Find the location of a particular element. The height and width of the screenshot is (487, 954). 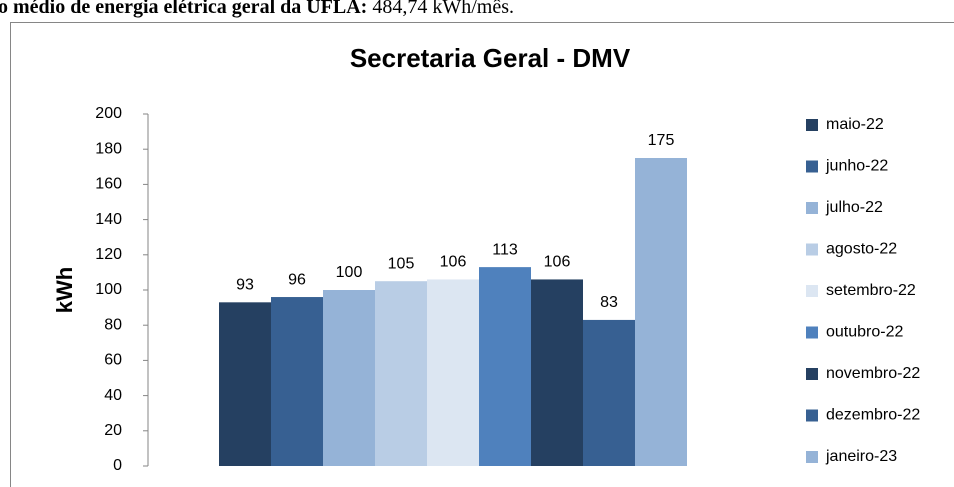

y-axis-label: kWh is located at coordinates (64, 290).